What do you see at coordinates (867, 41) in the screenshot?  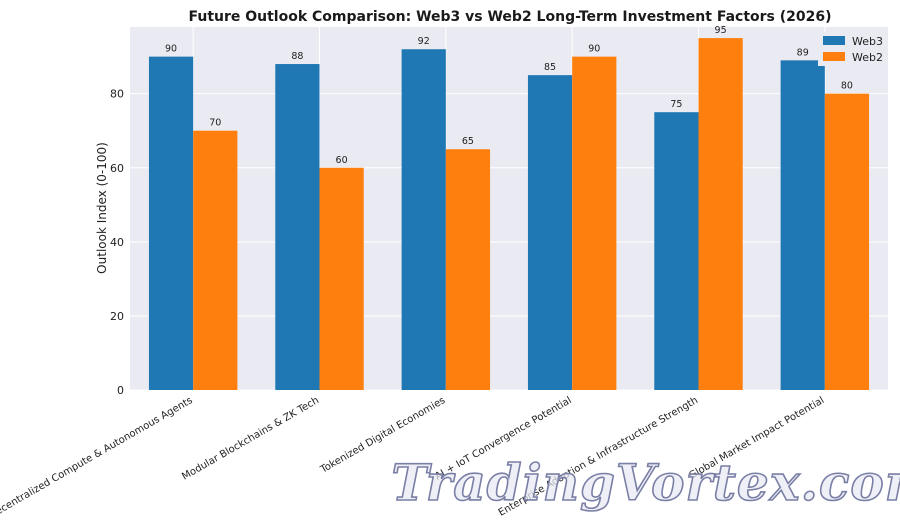 I see `legend-label-web3: Web3` at bounding box center [867, 41].